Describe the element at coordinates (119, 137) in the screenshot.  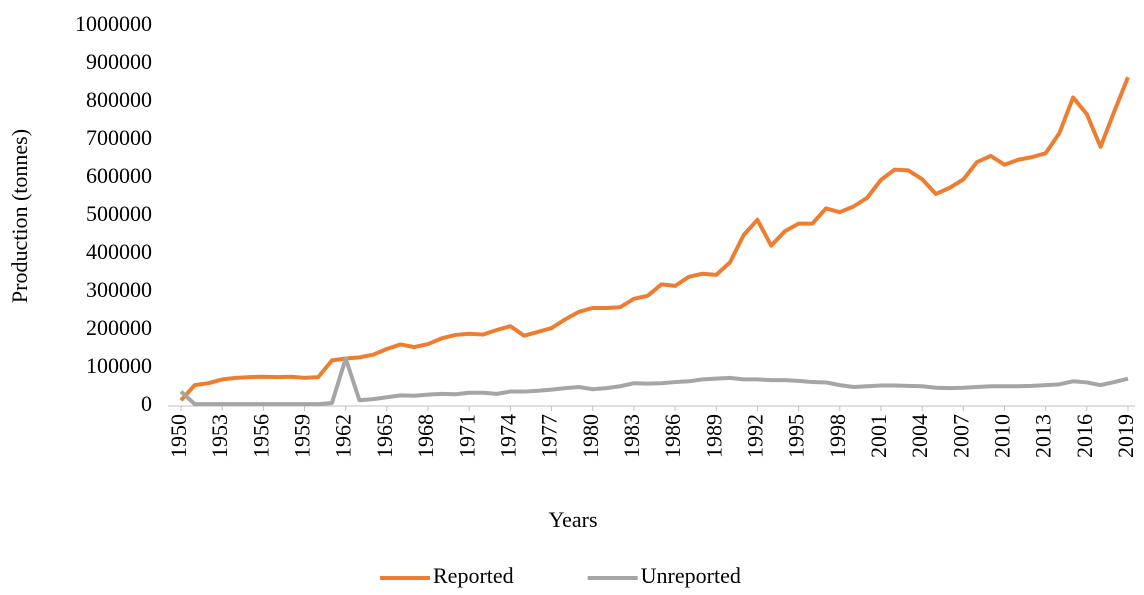
I see `y-tick-label: 700000` at that location.